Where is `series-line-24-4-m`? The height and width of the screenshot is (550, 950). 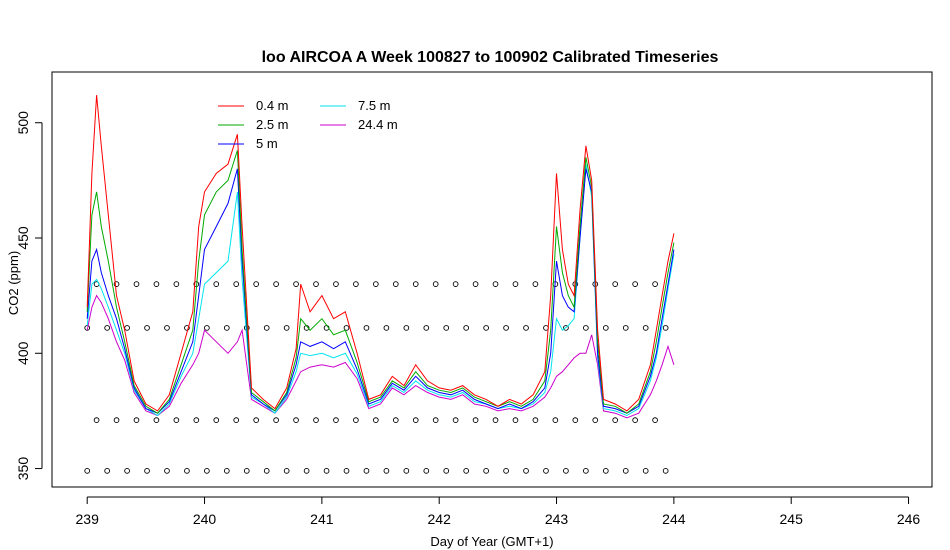
series-line-24-4-m is located at coordinates (380, 356).